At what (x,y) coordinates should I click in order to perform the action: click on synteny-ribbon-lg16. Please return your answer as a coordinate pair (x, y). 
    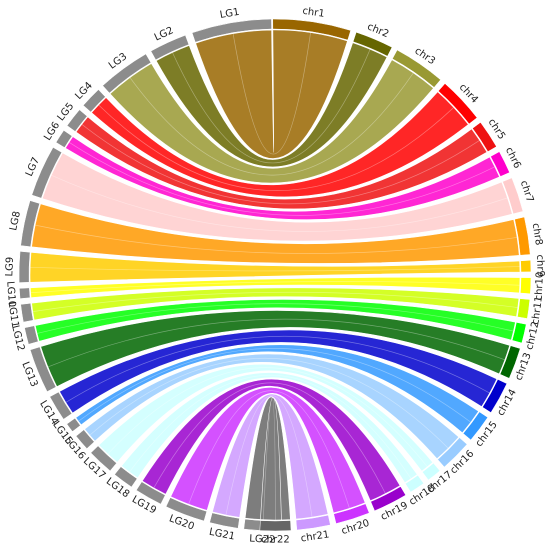
    Looking at the image, I should click on (272, 406).